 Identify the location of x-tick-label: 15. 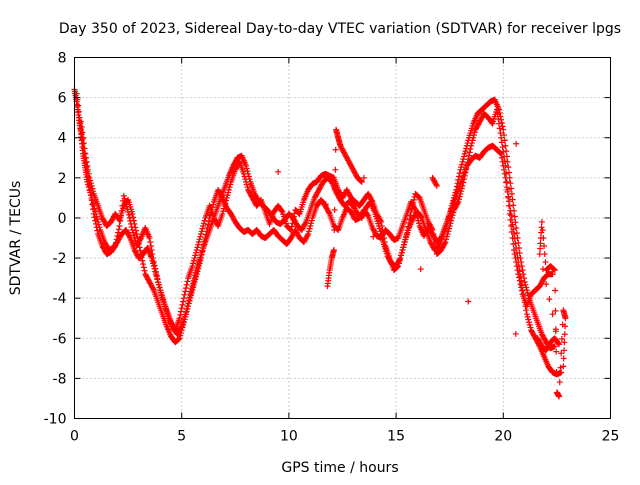
(396, 437).